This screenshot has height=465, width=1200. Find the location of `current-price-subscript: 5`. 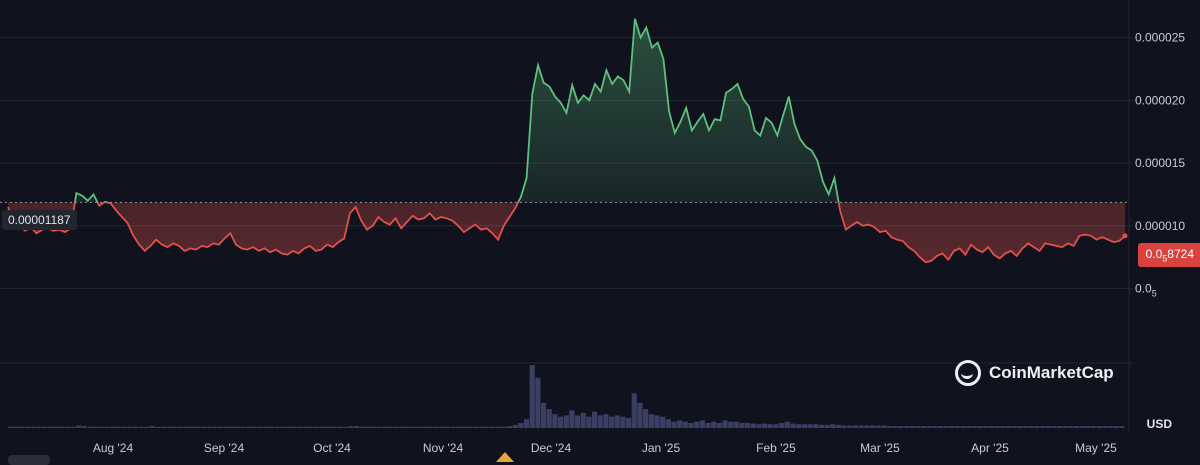

current-price-subscript: 5 is located at coordinates (1165, 258).